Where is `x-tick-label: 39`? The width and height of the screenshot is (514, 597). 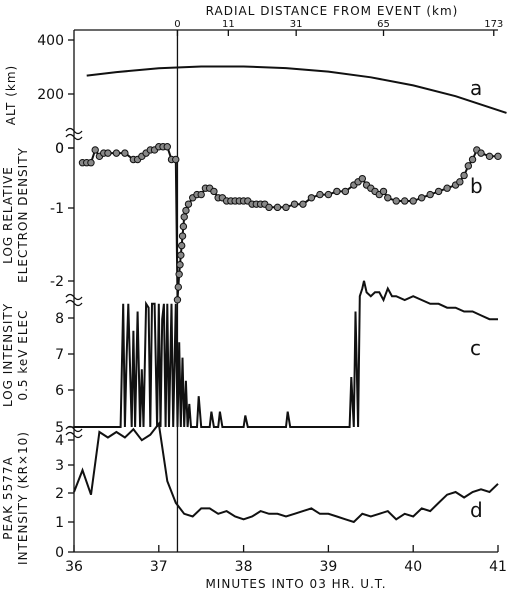
x-tick-label: 39 is located at coordinates (328, 567).